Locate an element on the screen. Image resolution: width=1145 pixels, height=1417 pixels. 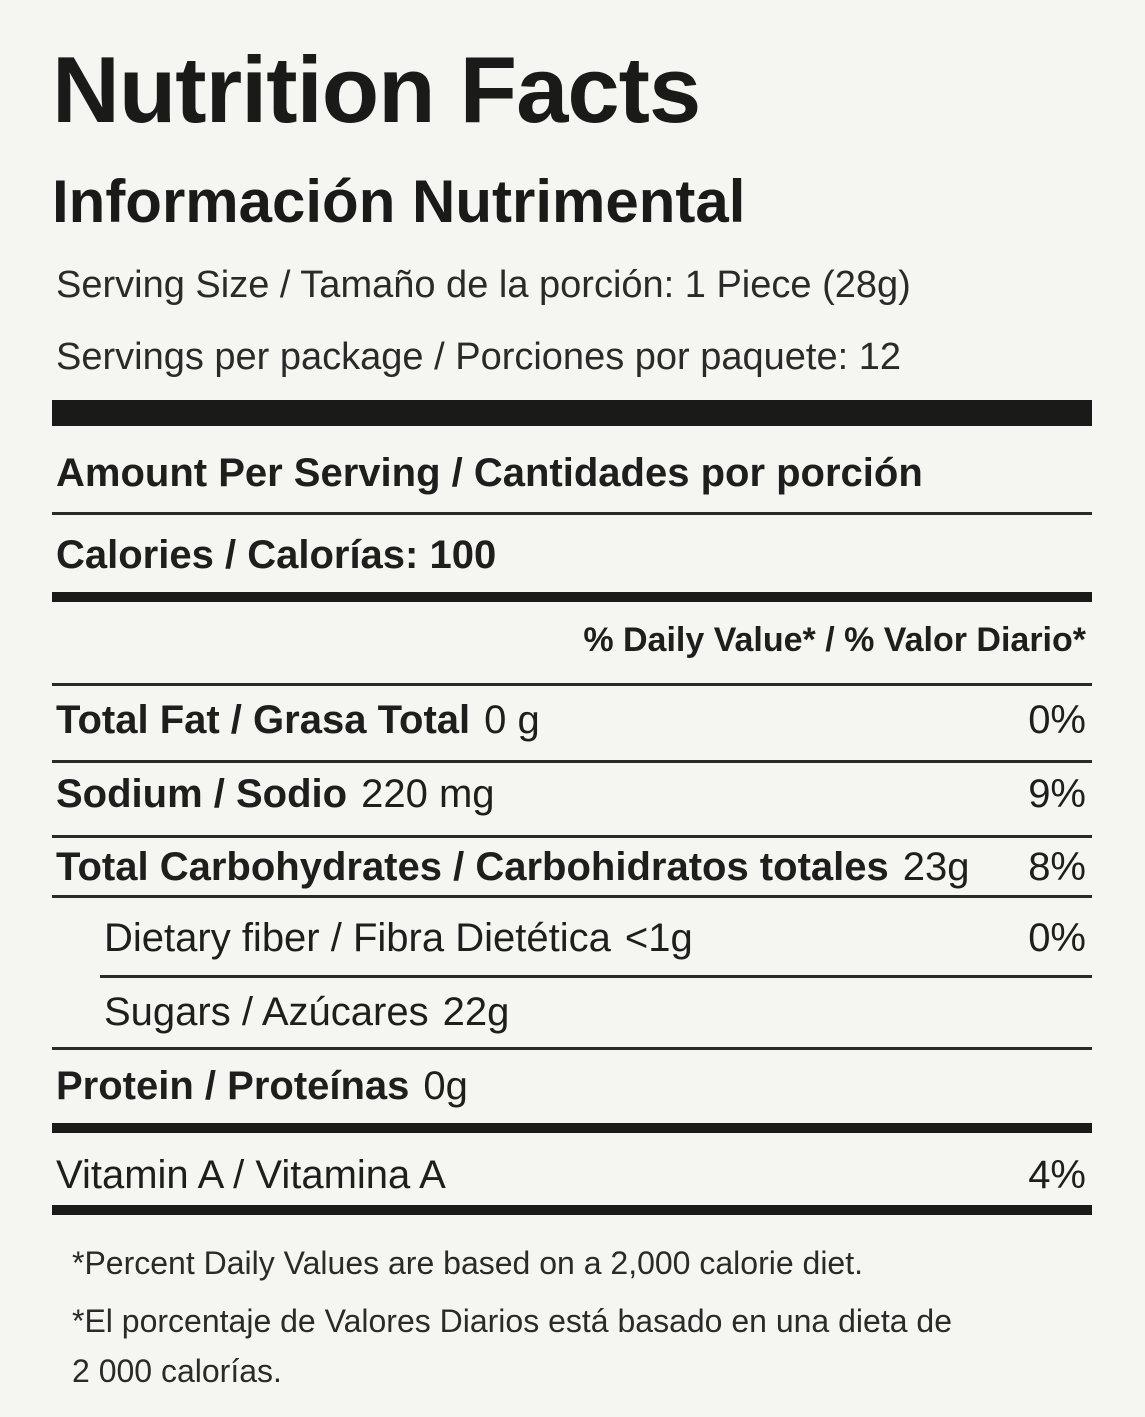
nutrient-percent: 4% is located at coordinates (1057, 1175).